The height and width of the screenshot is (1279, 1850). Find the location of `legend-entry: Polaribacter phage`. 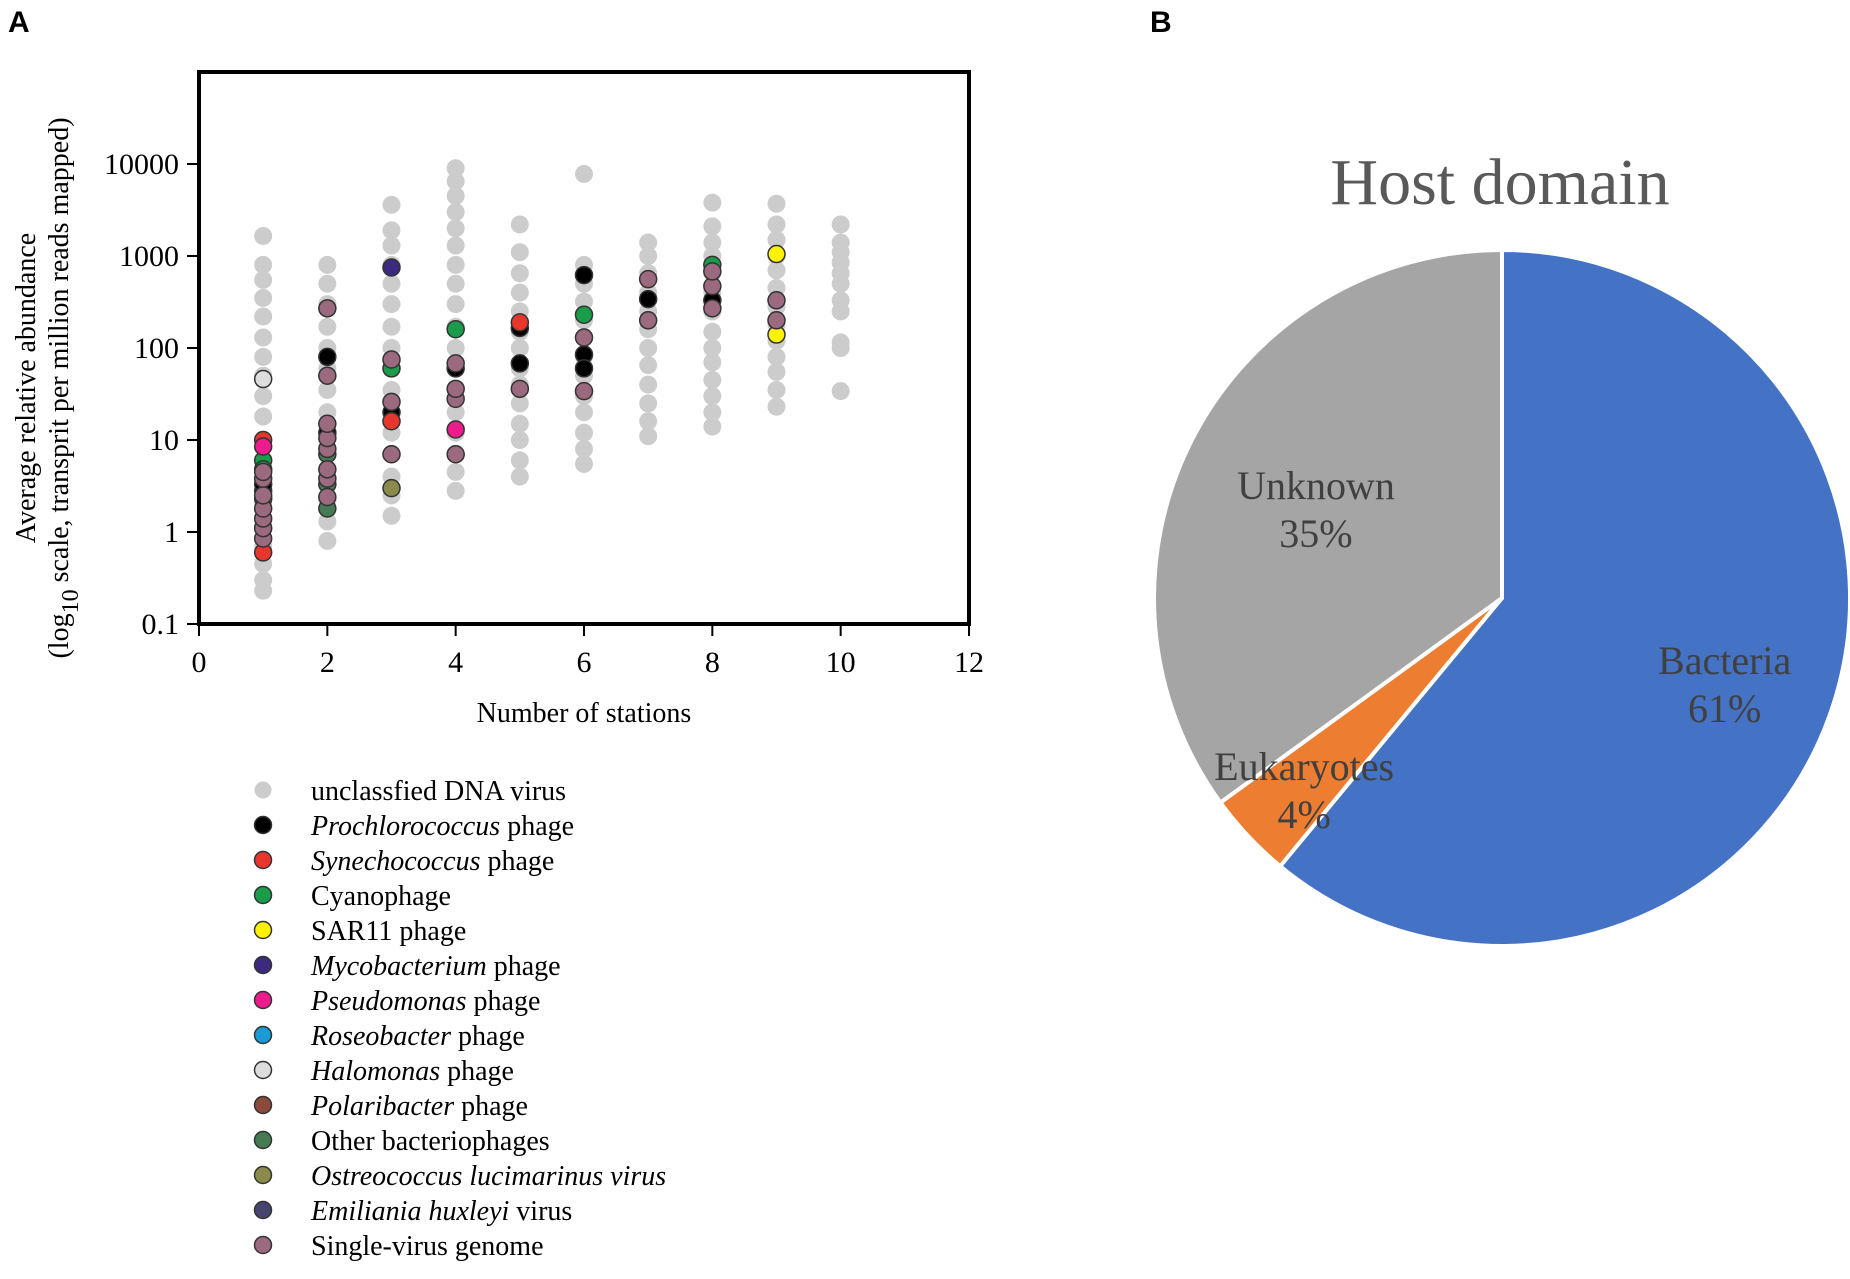

legend-entry: Polaribacter phage is located at coordinates (419, 1106).